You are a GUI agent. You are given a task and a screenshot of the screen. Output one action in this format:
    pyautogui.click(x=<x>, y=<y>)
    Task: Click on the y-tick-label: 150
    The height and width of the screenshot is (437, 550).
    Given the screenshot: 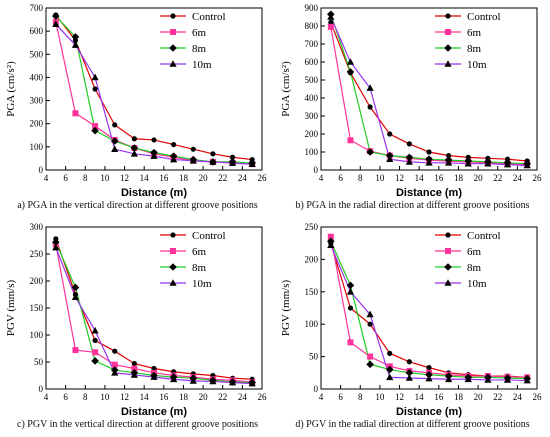 What is the action you would take?
    pyautogui.click(x=37, y=308)
    